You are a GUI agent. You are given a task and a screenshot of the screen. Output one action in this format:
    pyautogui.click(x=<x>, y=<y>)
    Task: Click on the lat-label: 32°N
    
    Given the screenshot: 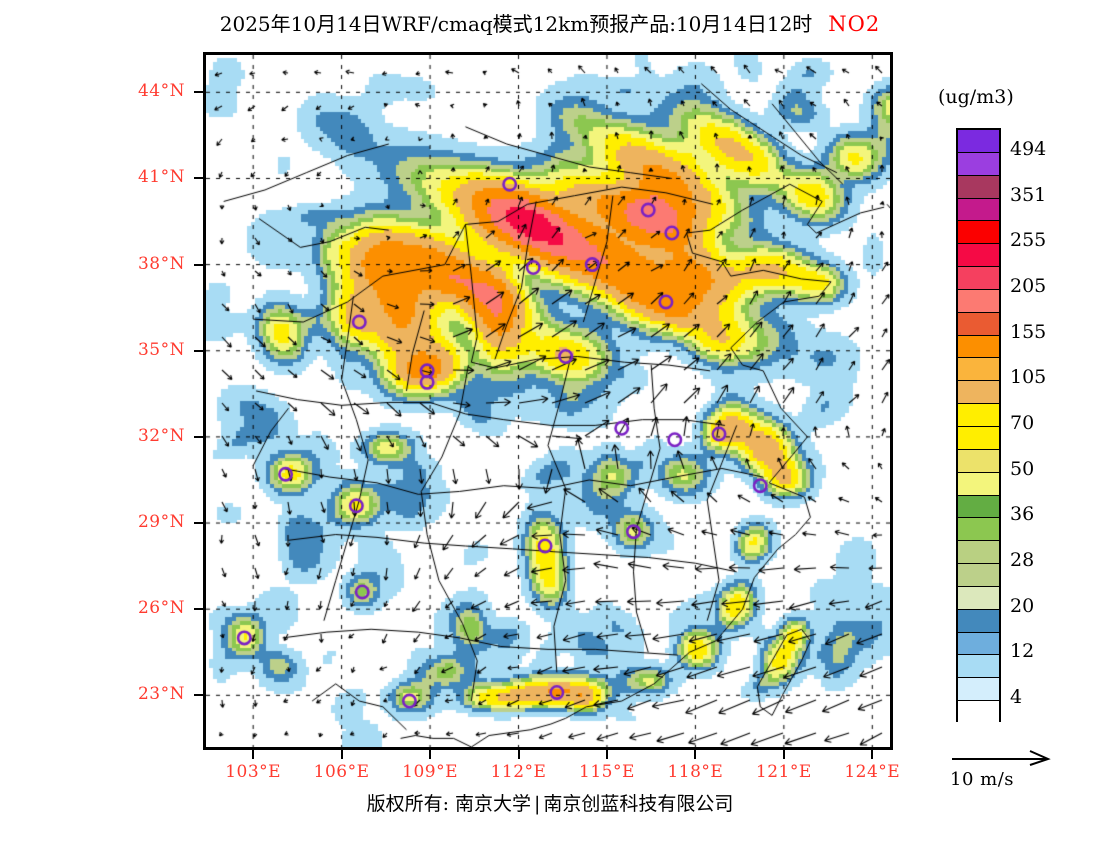 What is the action you would take?
    pyautogui.click(x=161, y=435)
    